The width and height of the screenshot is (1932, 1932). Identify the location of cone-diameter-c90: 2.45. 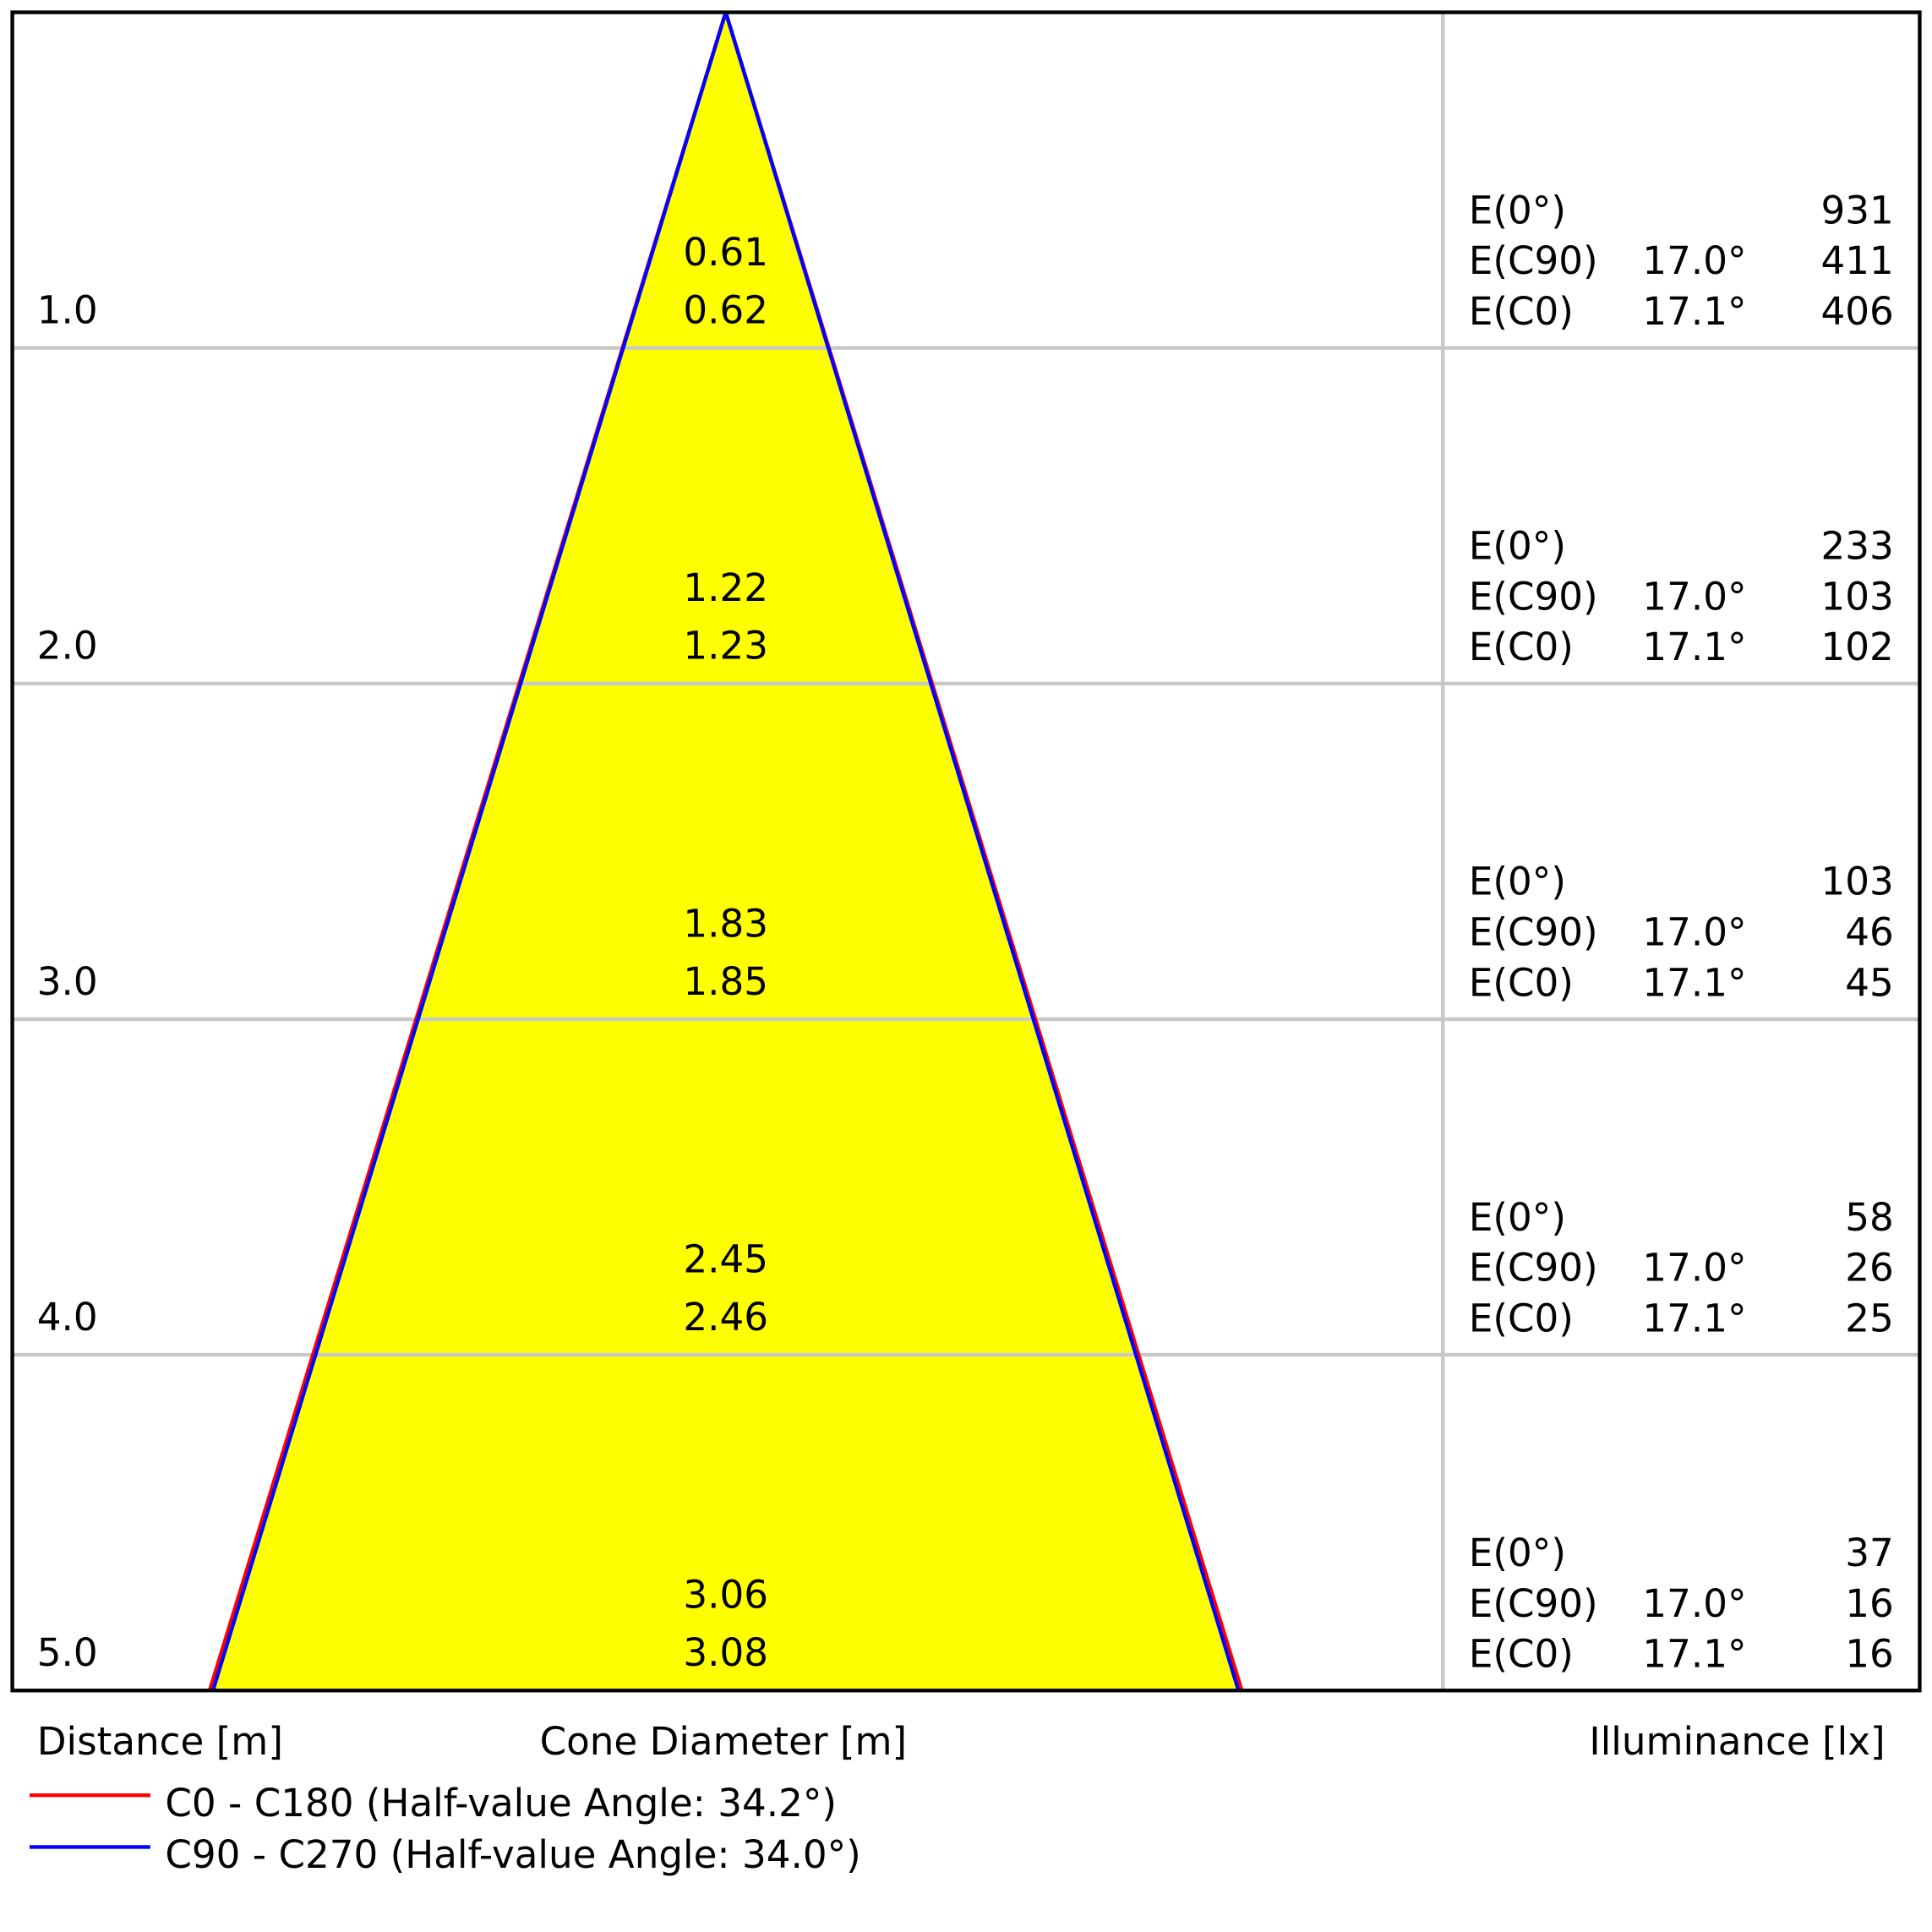
(725, 1258).